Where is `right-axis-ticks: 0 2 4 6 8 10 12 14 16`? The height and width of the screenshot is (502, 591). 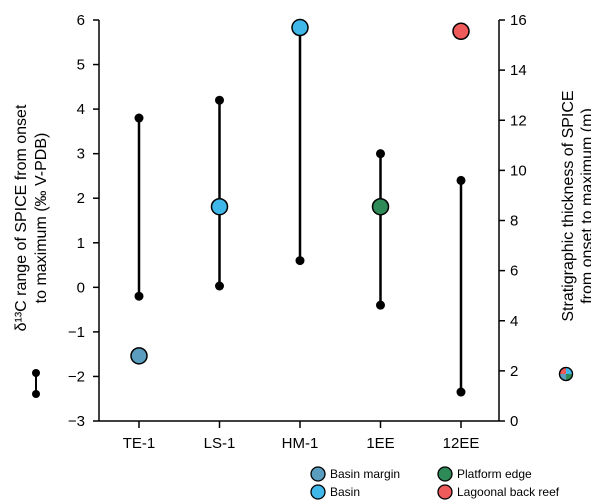
right-axis-ticks: 0 2 4 6 8 10 12 14 16 is located at coordinates (513, 221).